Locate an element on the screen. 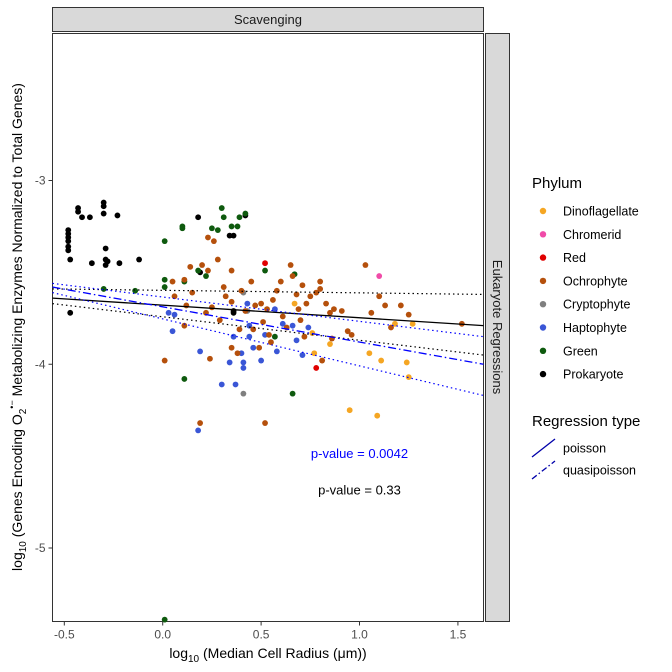 The image size is (672, 672). x-tick-label: 1.0 is located at coordinates (359, 635).